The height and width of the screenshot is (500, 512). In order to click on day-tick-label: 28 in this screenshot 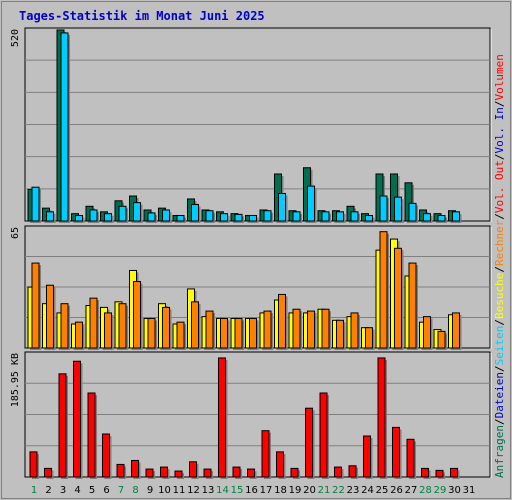, I will do `click(425, 490)`.